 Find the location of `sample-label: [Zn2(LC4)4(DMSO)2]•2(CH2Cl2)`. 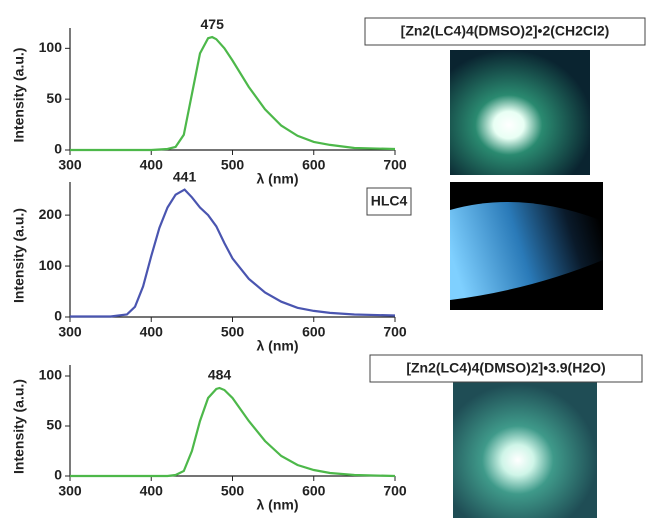

sample-label: [Zn2(LC4)4(DMSO)2]•2(CH2Cl2) is located at coordinates (505, 31).